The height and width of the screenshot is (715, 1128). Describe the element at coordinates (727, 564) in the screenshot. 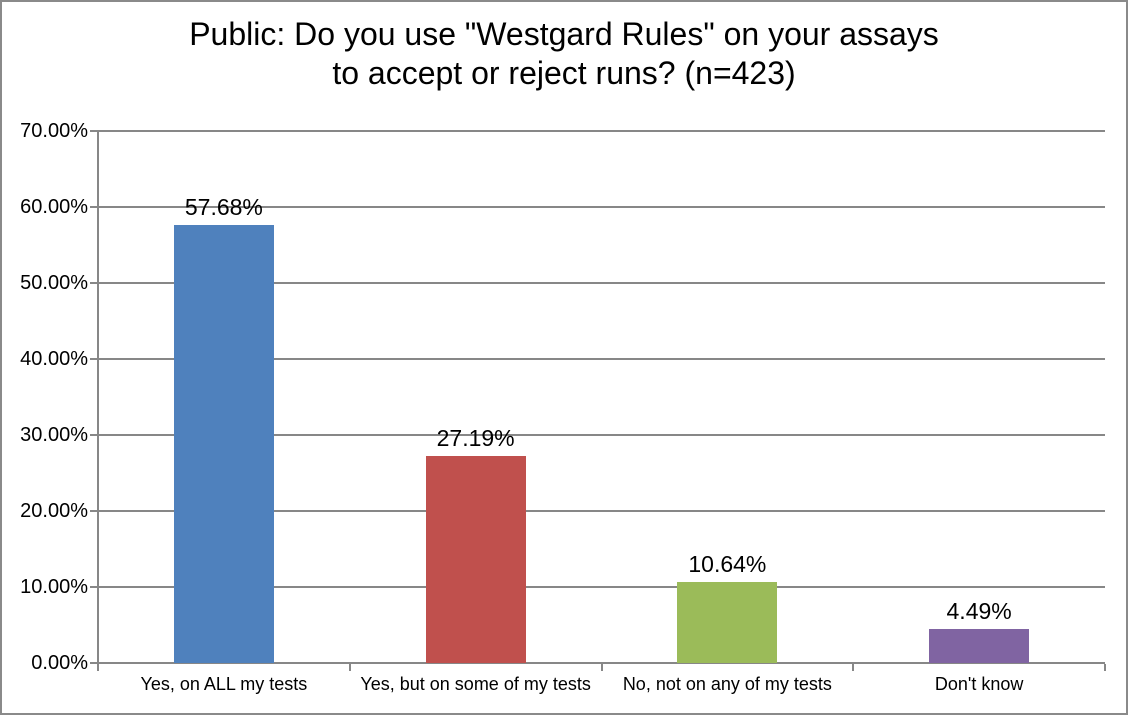

I see `bar-value-label: 10.64%` at that location.